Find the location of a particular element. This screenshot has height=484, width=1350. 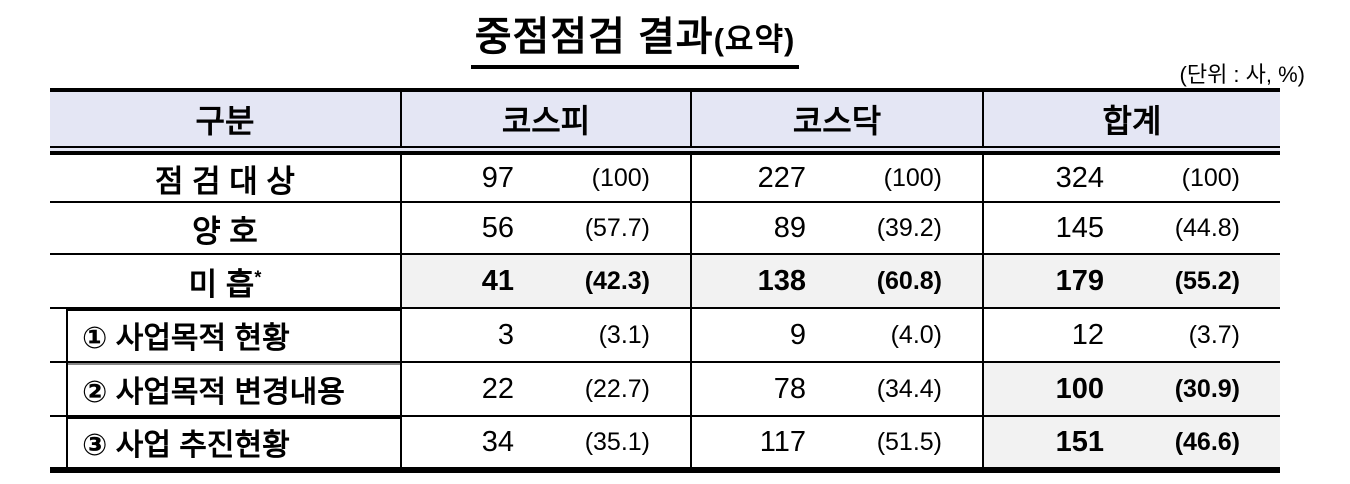

unit-note: (단위 : 사, %) is located at coordinates (1242, 74).